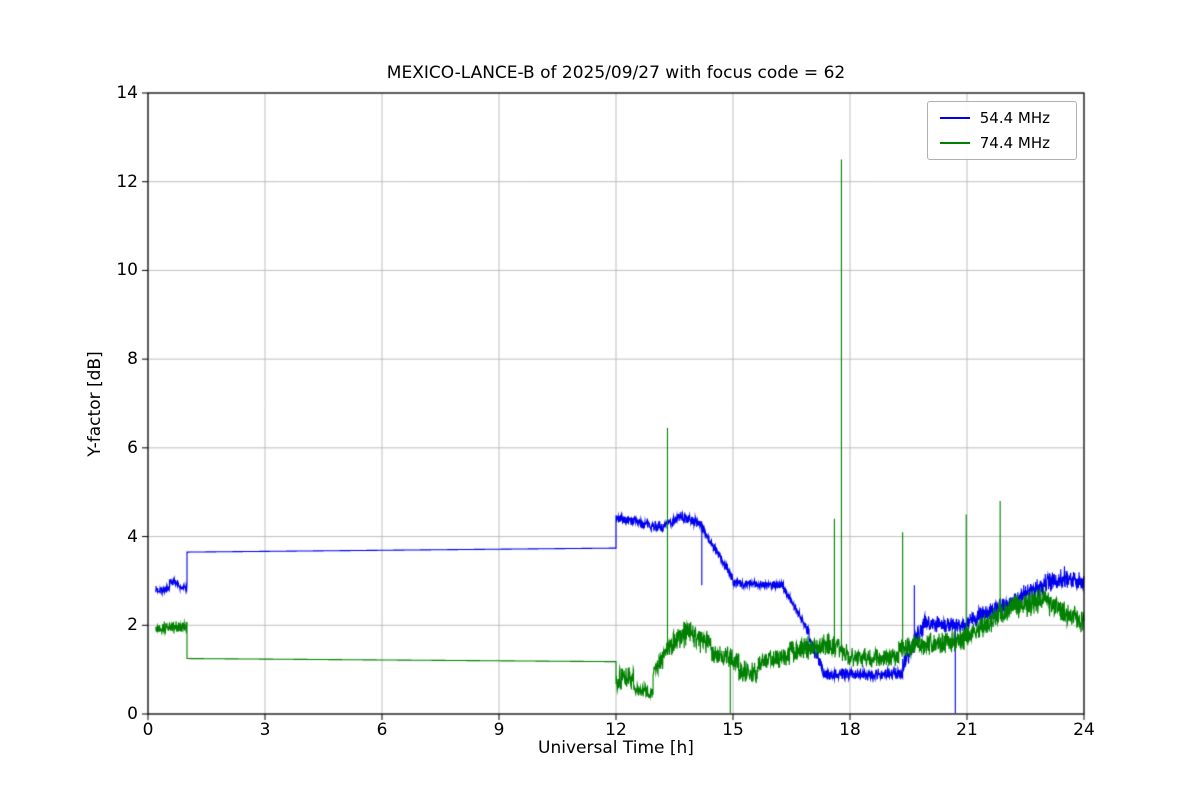 The width and height of the screenshot is (1200, 800). What do you see at coordinates (850, 730) in the screenshot?
I see `x-tick-label: 18` at bounding box center [850, 730].